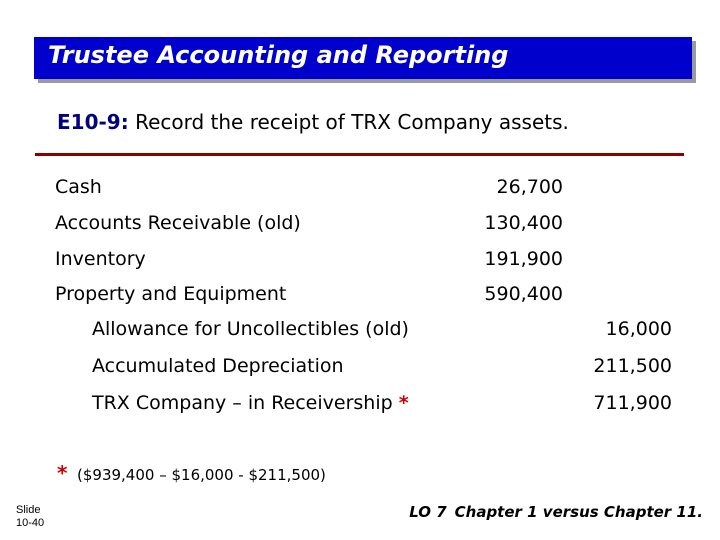 This screenshot has width=720, height=540. I want to click on account-name: Accumulated Depreciation, so click(218, 366).